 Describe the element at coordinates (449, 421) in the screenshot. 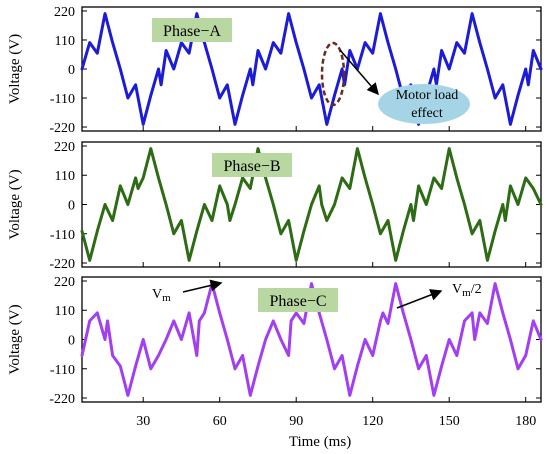

I see `x-tick-label: 150` at that location.